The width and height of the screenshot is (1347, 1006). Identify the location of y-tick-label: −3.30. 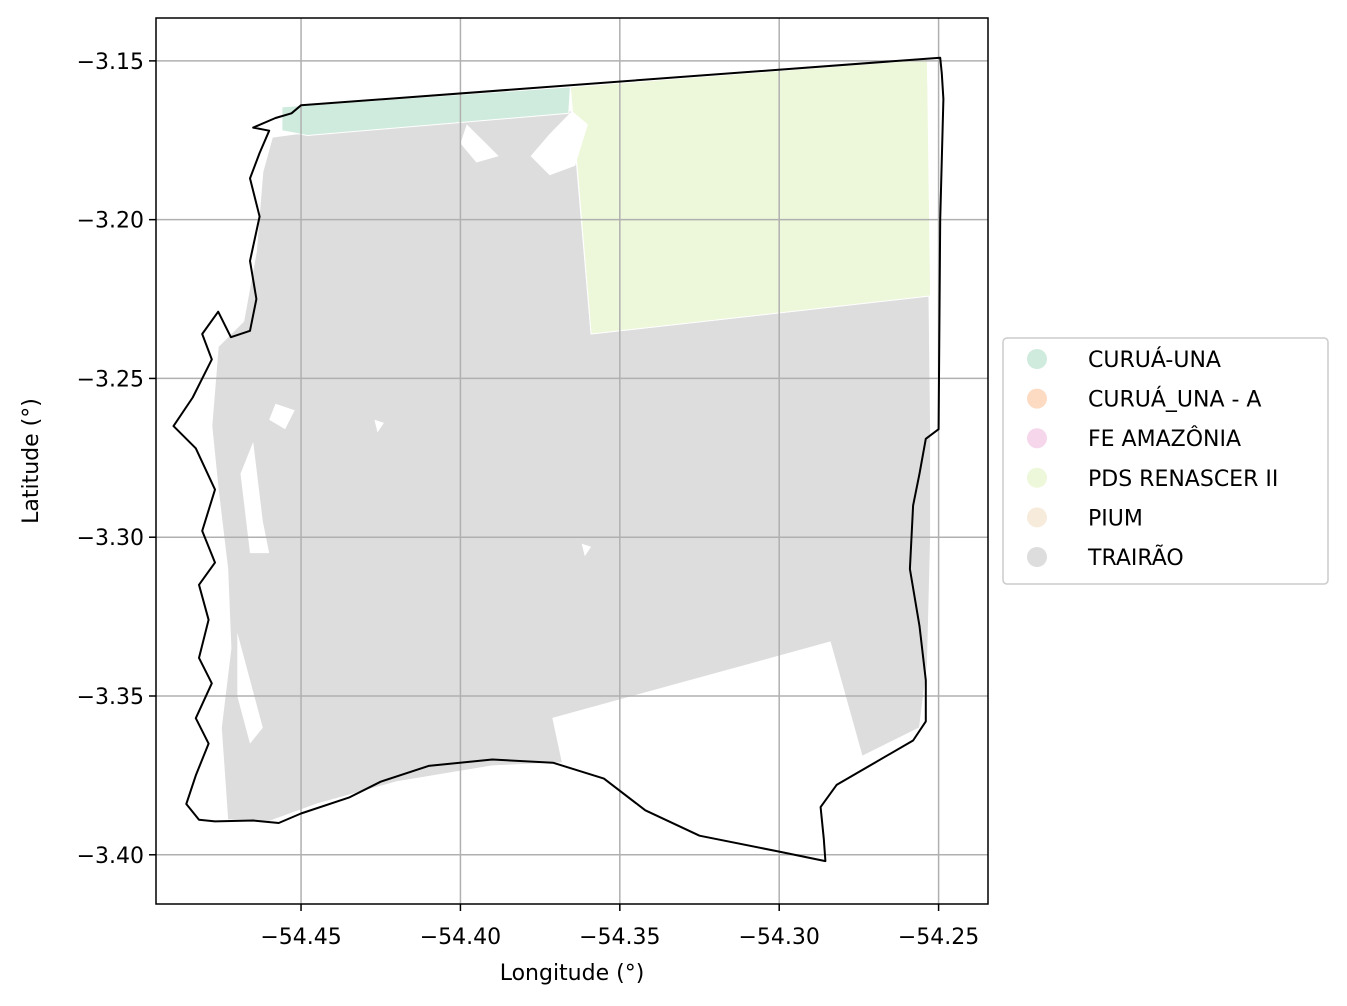
(110, 538).